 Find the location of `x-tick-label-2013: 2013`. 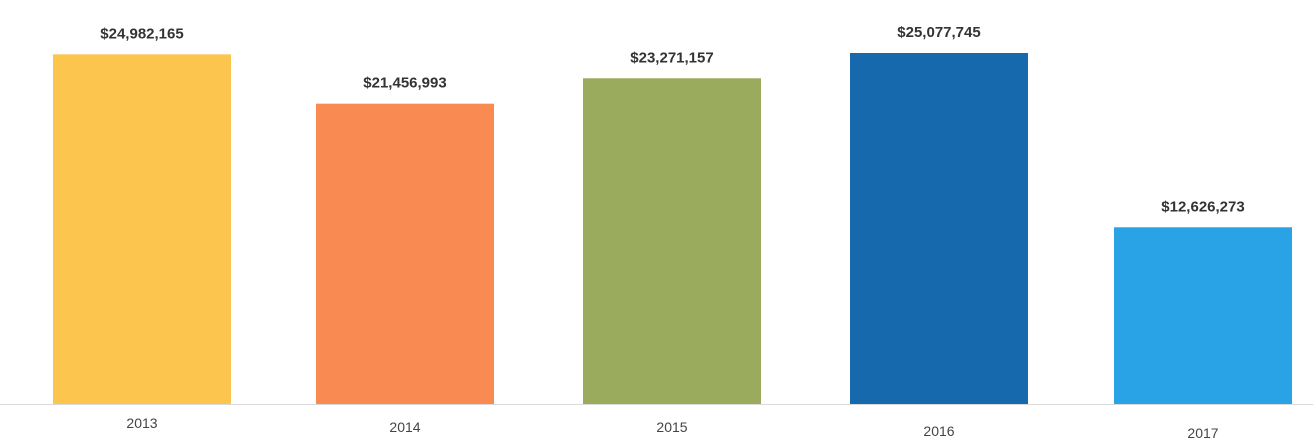

x-tick-label-2013: 2013 is located at coordinates (141, 423).